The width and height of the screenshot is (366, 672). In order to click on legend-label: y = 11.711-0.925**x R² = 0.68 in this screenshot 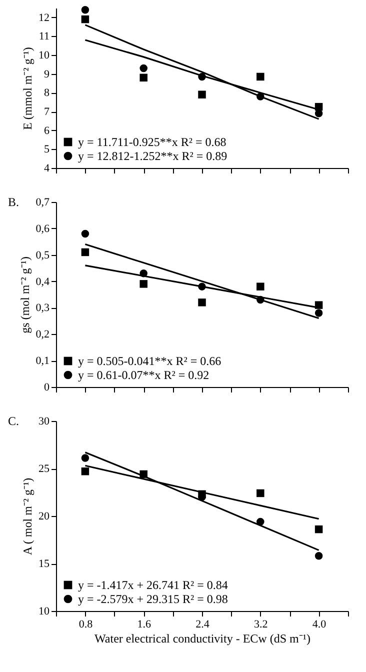, I will do `click(152, 142)`.